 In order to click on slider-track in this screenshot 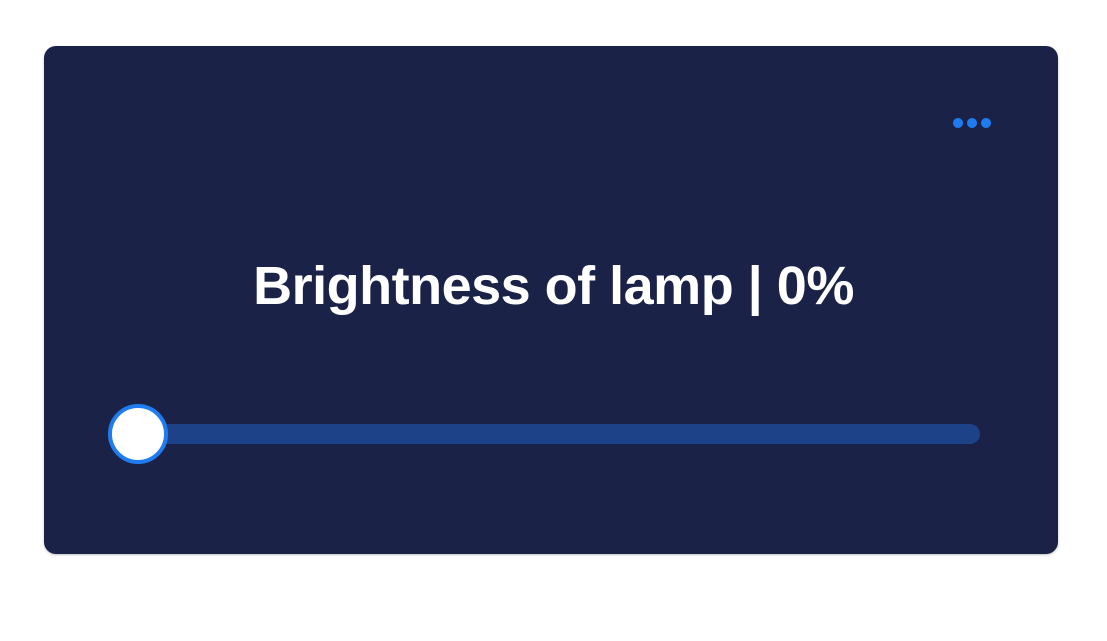, I will do `click(559, 434)`.